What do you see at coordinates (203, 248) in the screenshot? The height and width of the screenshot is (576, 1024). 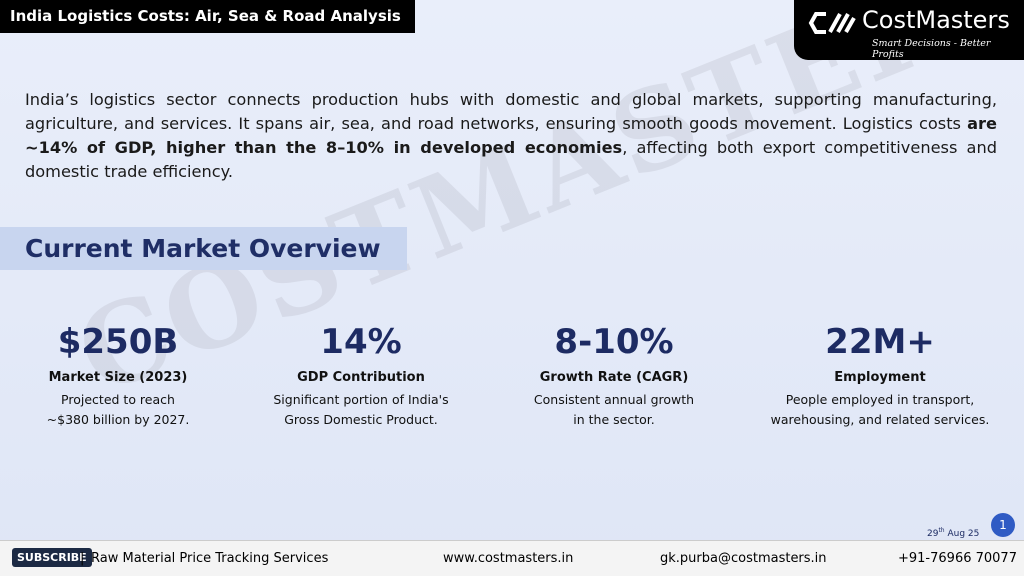 I see `section-title: Current Market Overview` at bounding box center [203, 248].